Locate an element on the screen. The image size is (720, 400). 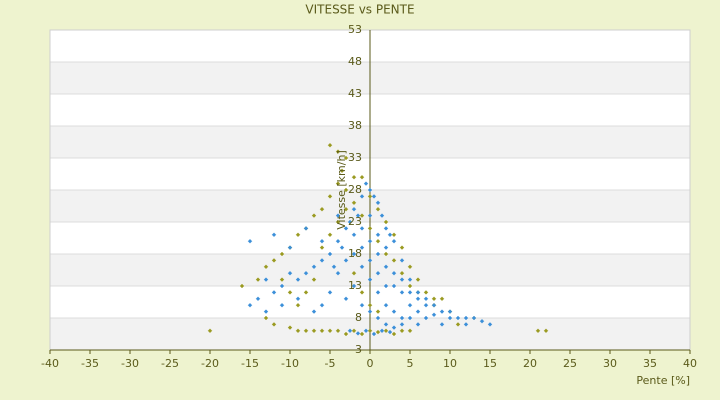
y-tick-label: 13 is located at coordinates (355, 285).